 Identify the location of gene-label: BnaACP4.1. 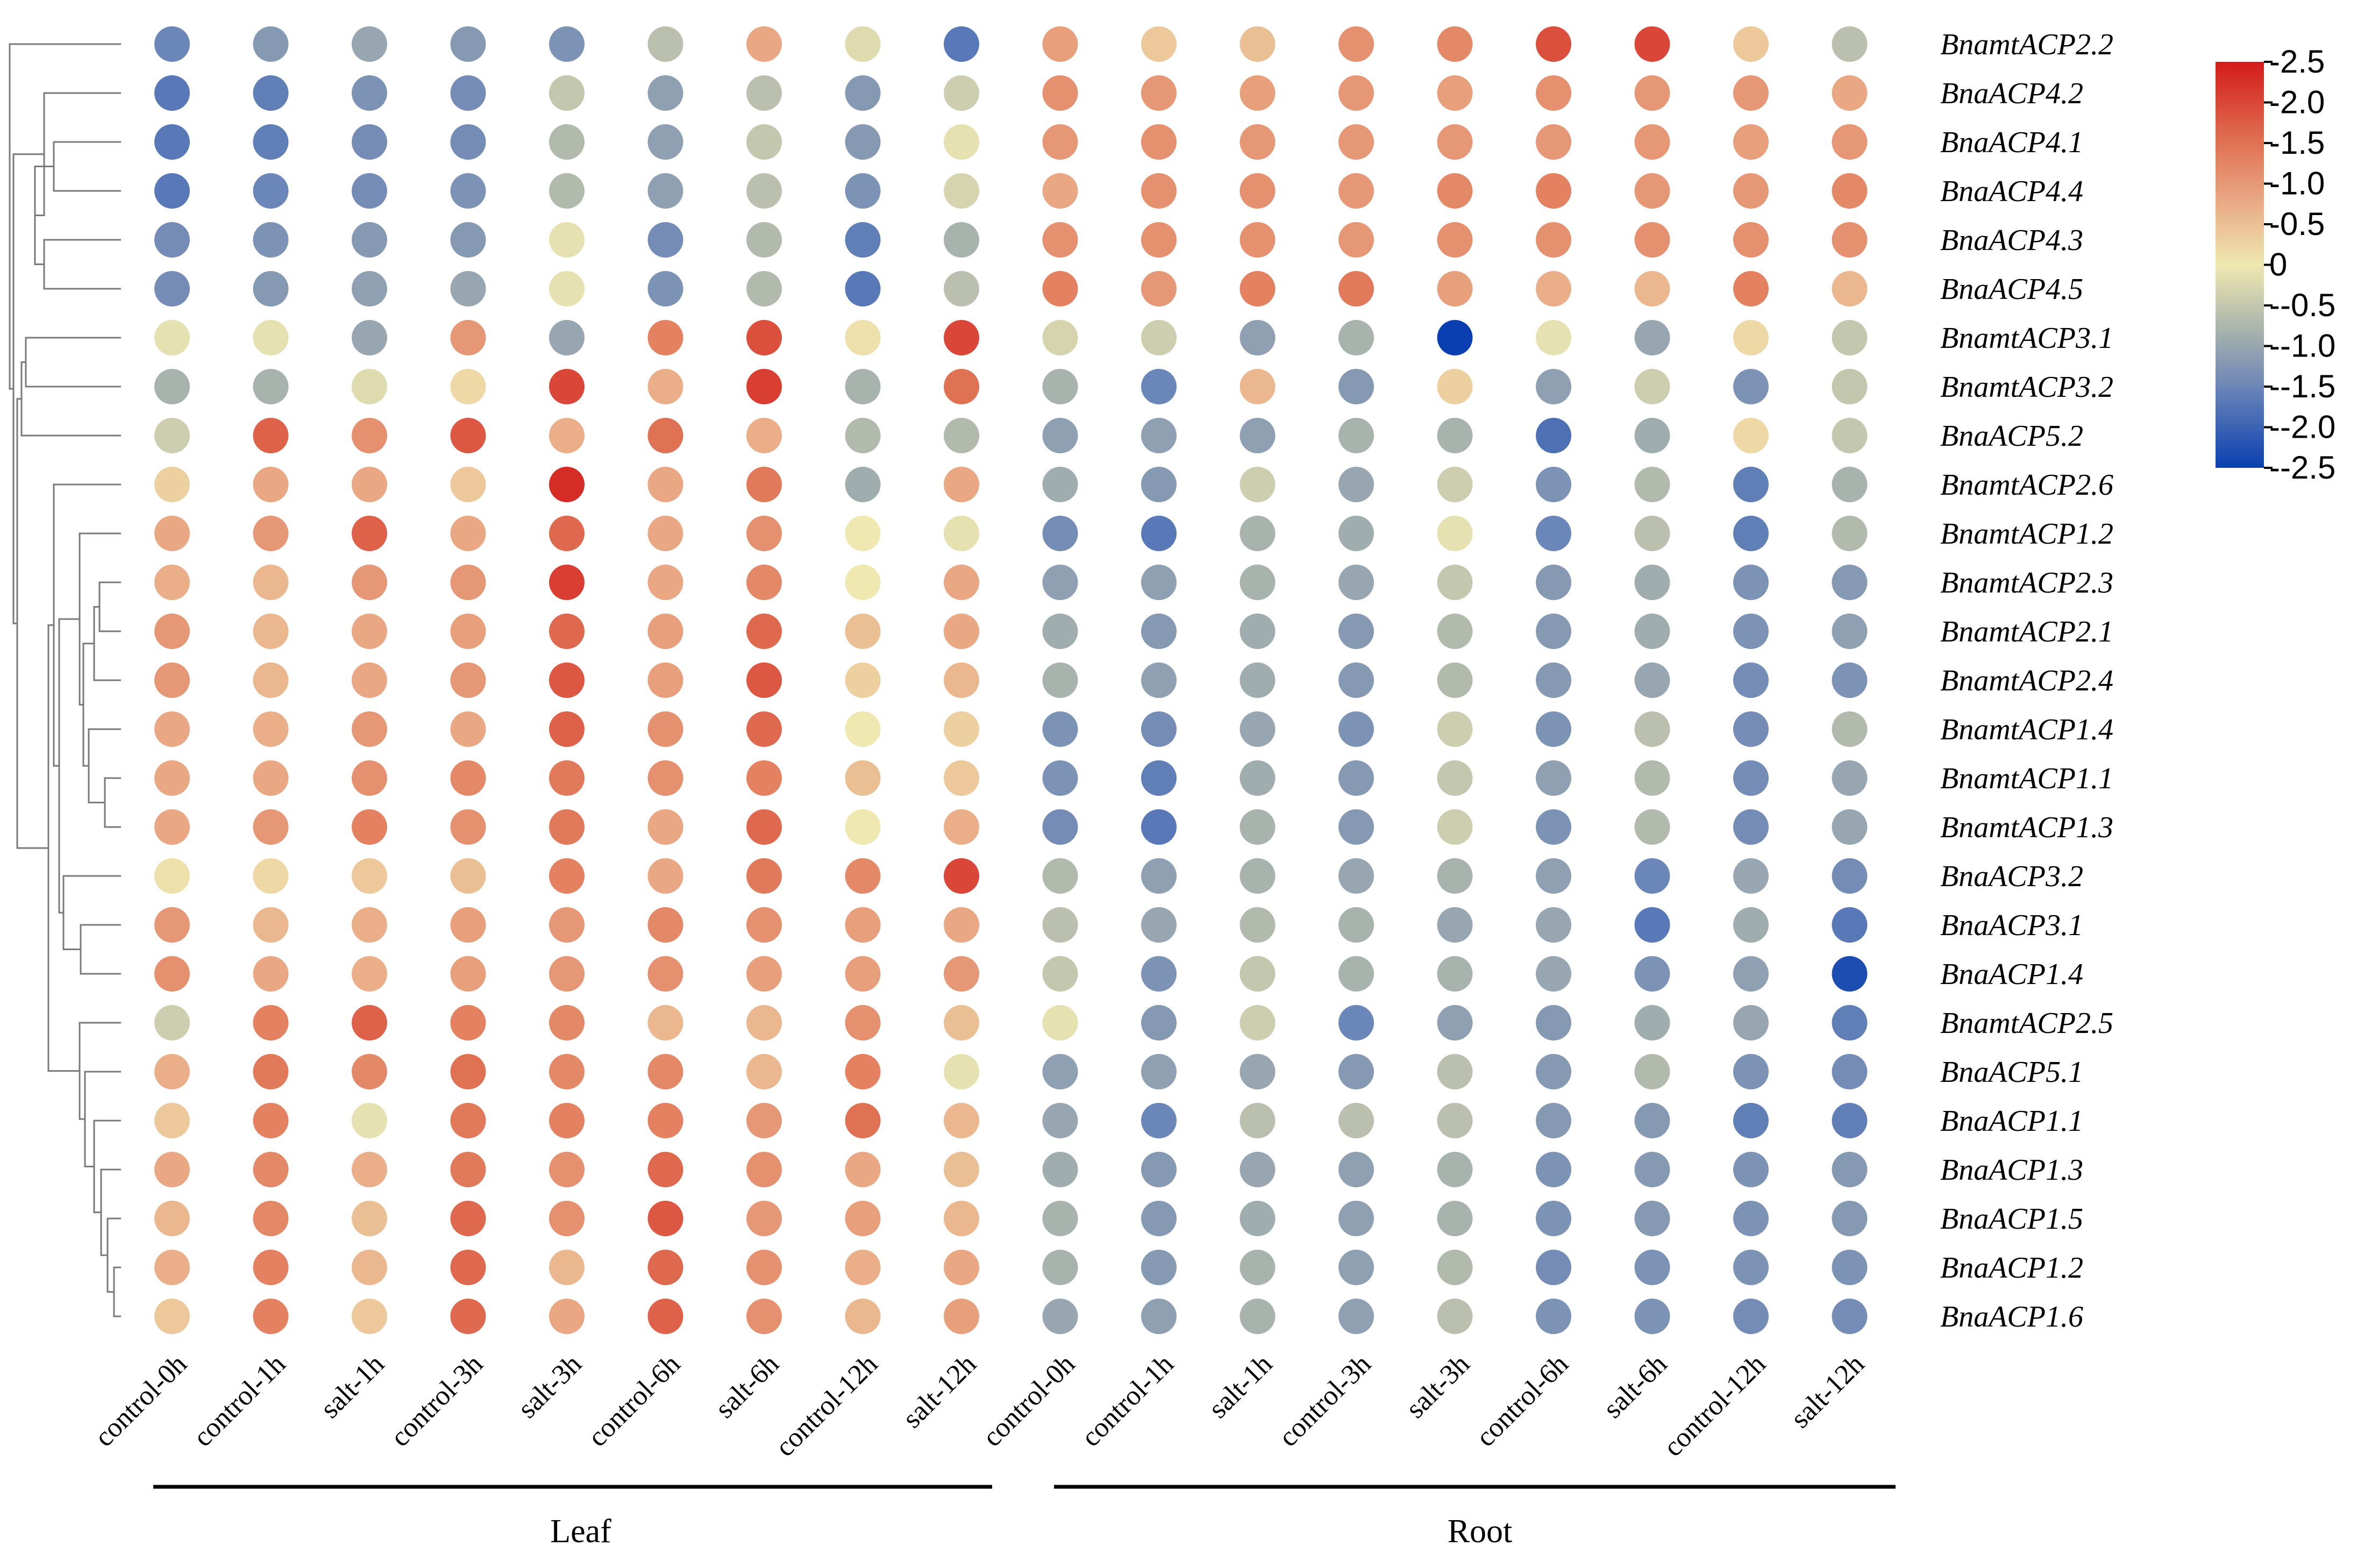
(2011, 143).